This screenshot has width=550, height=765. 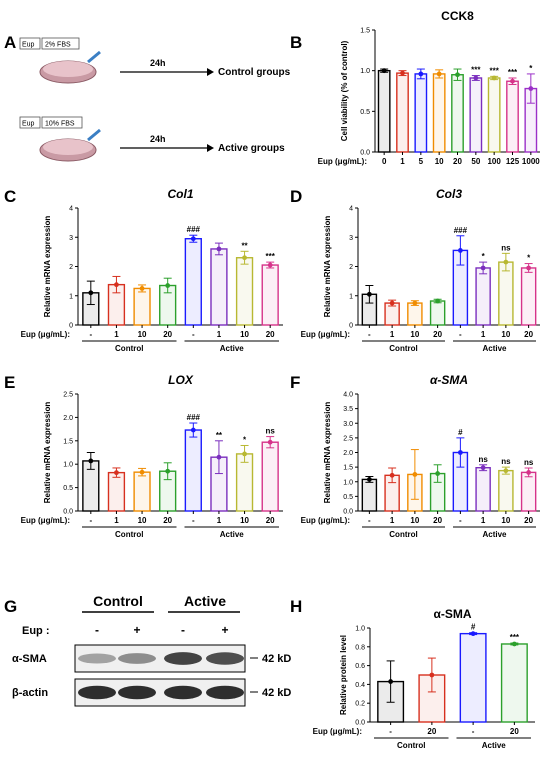 What do you see at coordinates (158, 139) in the screenshot?
I see `duration-2: 24h` at bounding box center [158, 139].